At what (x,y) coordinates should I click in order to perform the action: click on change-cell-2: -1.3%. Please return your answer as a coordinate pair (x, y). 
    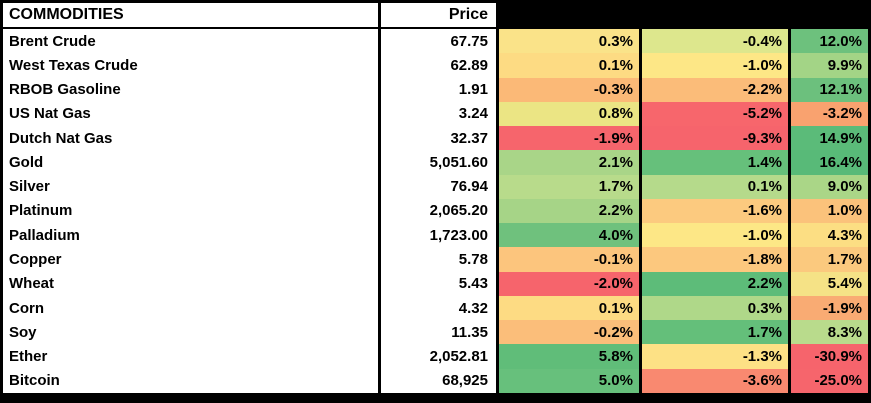
    Looking at the image, I should click on (715, 356).